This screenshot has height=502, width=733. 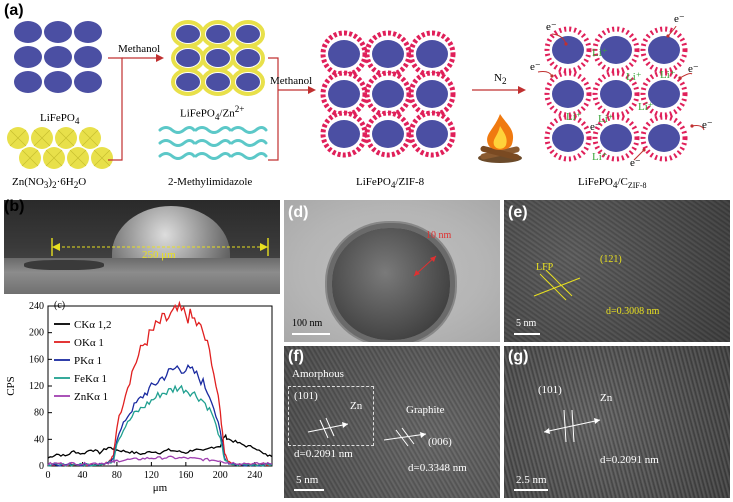 What do you see at coordinates (60, 148) in the screenshot?
I see `zinc-salt-particles` at bounding box center [60, 148].